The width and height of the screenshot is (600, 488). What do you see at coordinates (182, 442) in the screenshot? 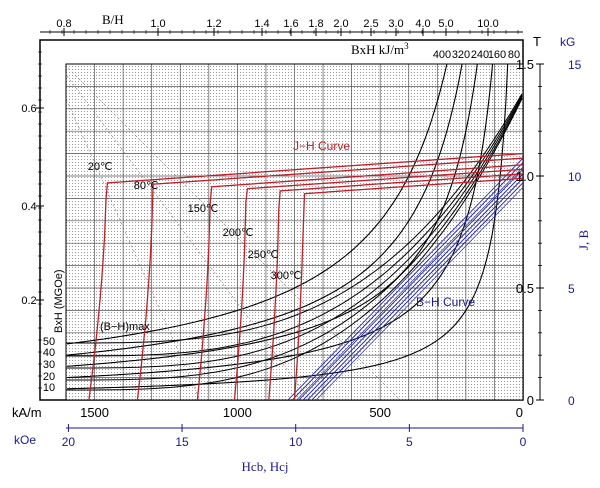
I see `x-tick-label-koe: 15` at bounding box center [182, 442].